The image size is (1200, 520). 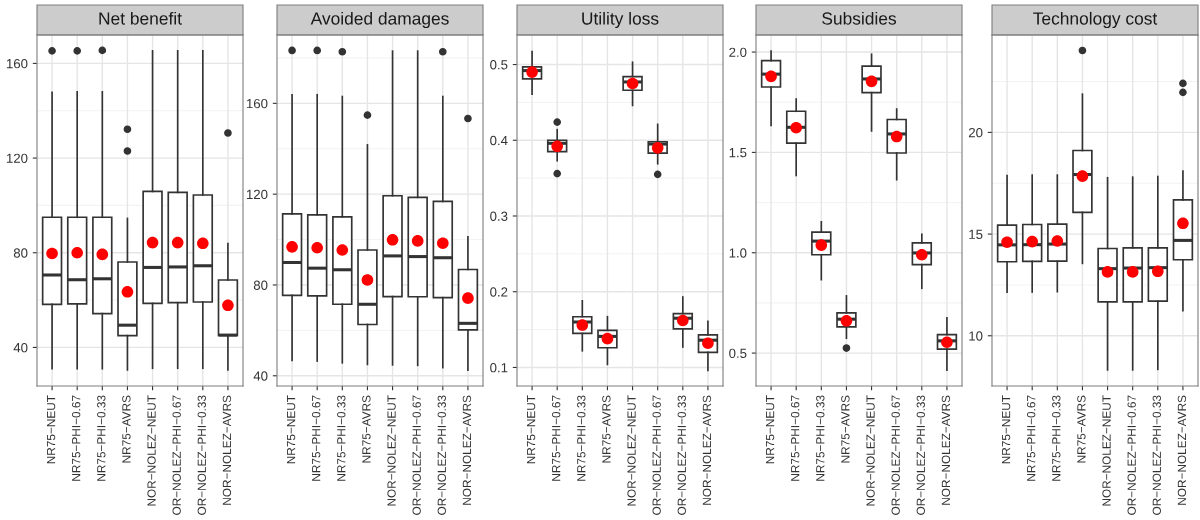 I want to click on chart-title: Net benefit, so click(x=140, y=18).